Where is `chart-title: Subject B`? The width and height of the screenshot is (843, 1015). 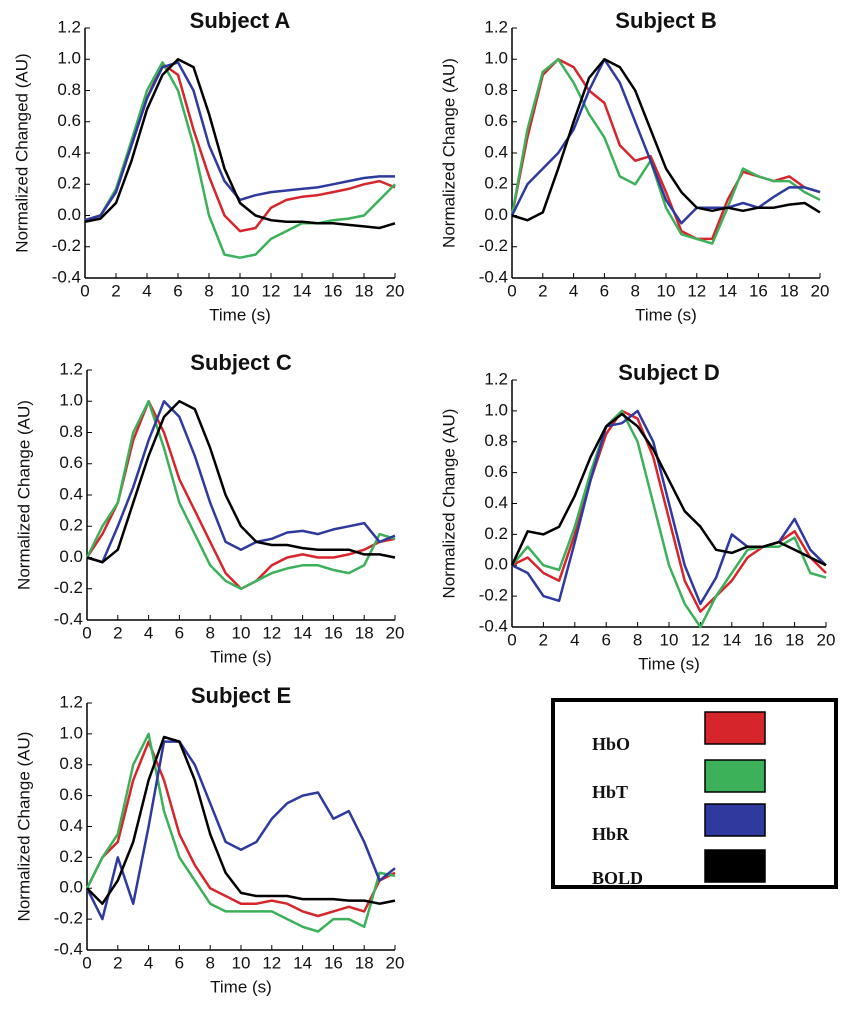
chart-title: Subject B is located at coordinates (665, 20).